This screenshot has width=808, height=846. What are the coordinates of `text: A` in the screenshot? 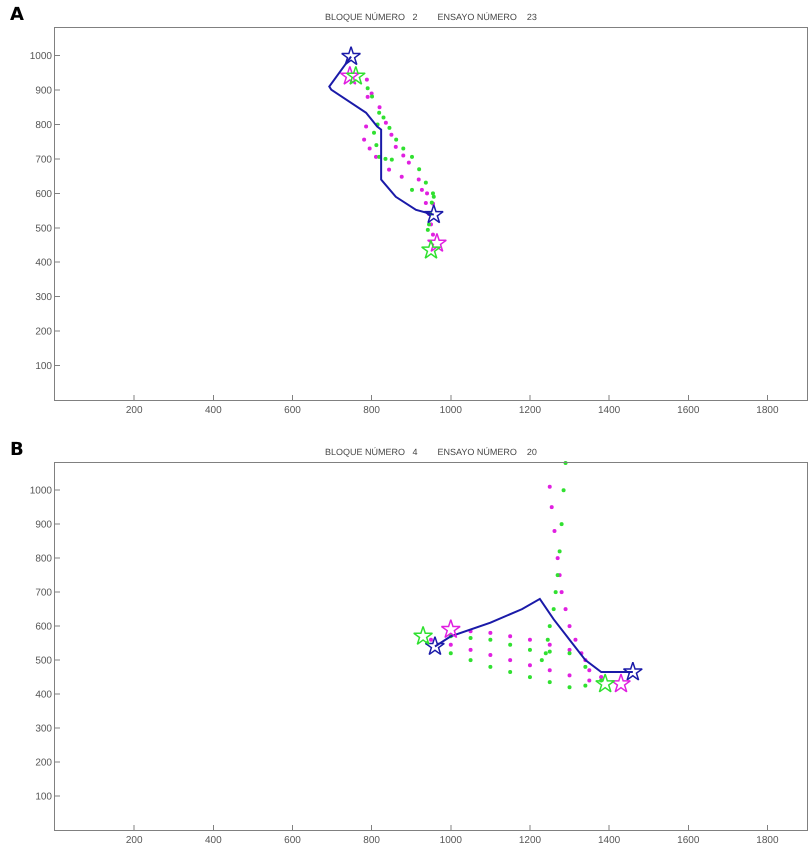 It's located at (17, 14).